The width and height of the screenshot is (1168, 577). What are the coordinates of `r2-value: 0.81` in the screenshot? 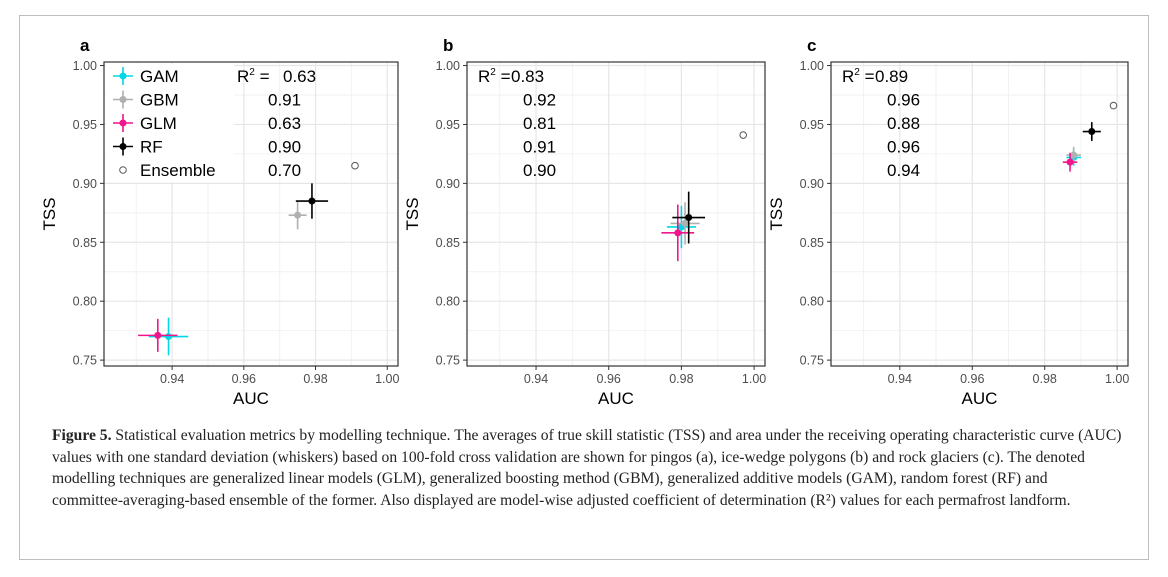 It's located at (539, 123).